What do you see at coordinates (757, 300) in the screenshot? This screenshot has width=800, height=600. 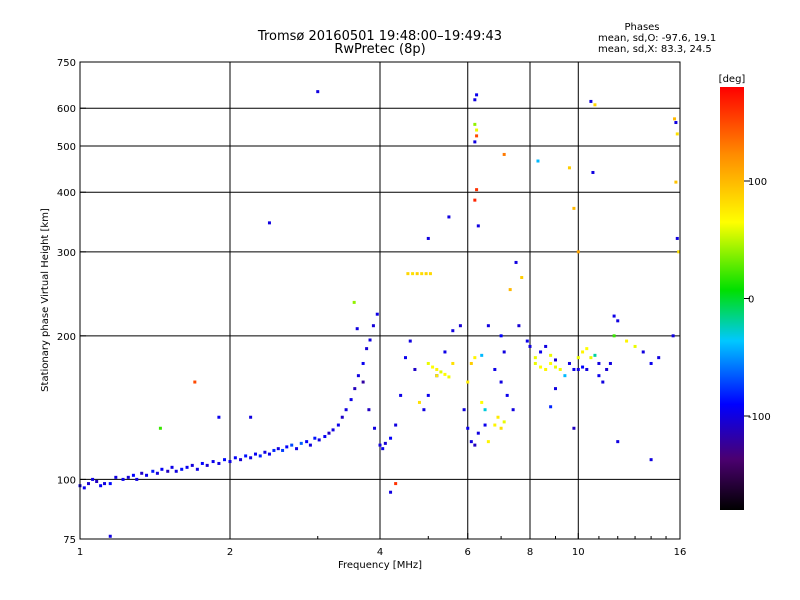 I see `colorbar-ticks: -100 0 100` at bounding box center [757, 300].